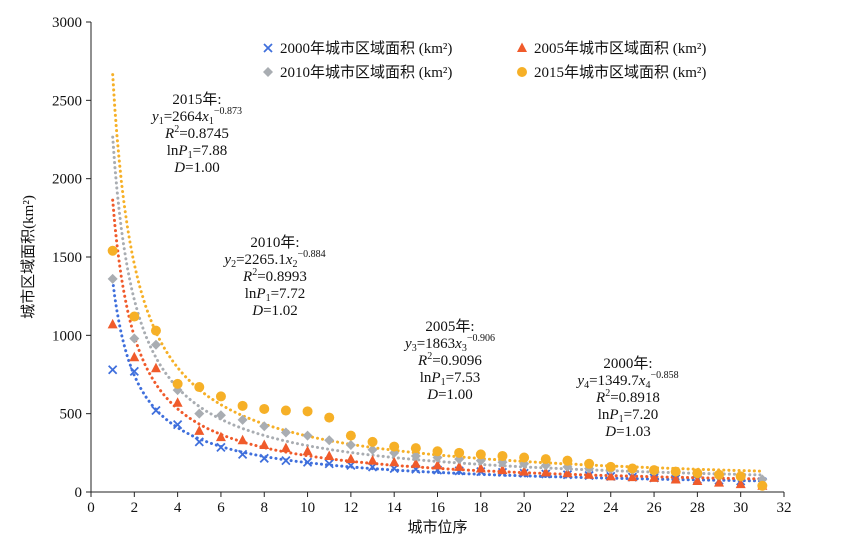 The width and height of the screenshot is (865, 551). What do you see at coordinates (274, 242) in the screenshot?
I see `annotation-year: 2010年:` at bounding box center [274, 242].